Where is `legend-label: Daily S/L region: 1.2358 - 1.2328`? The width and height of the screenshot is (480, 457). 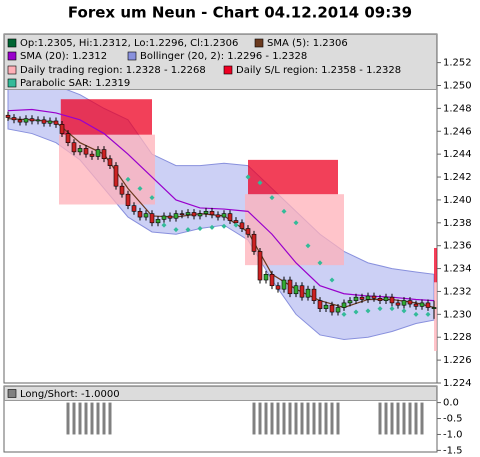 legend-label: Daily S/L region: 1.2358 - 1.2328 is located at coordinates (318, 70).